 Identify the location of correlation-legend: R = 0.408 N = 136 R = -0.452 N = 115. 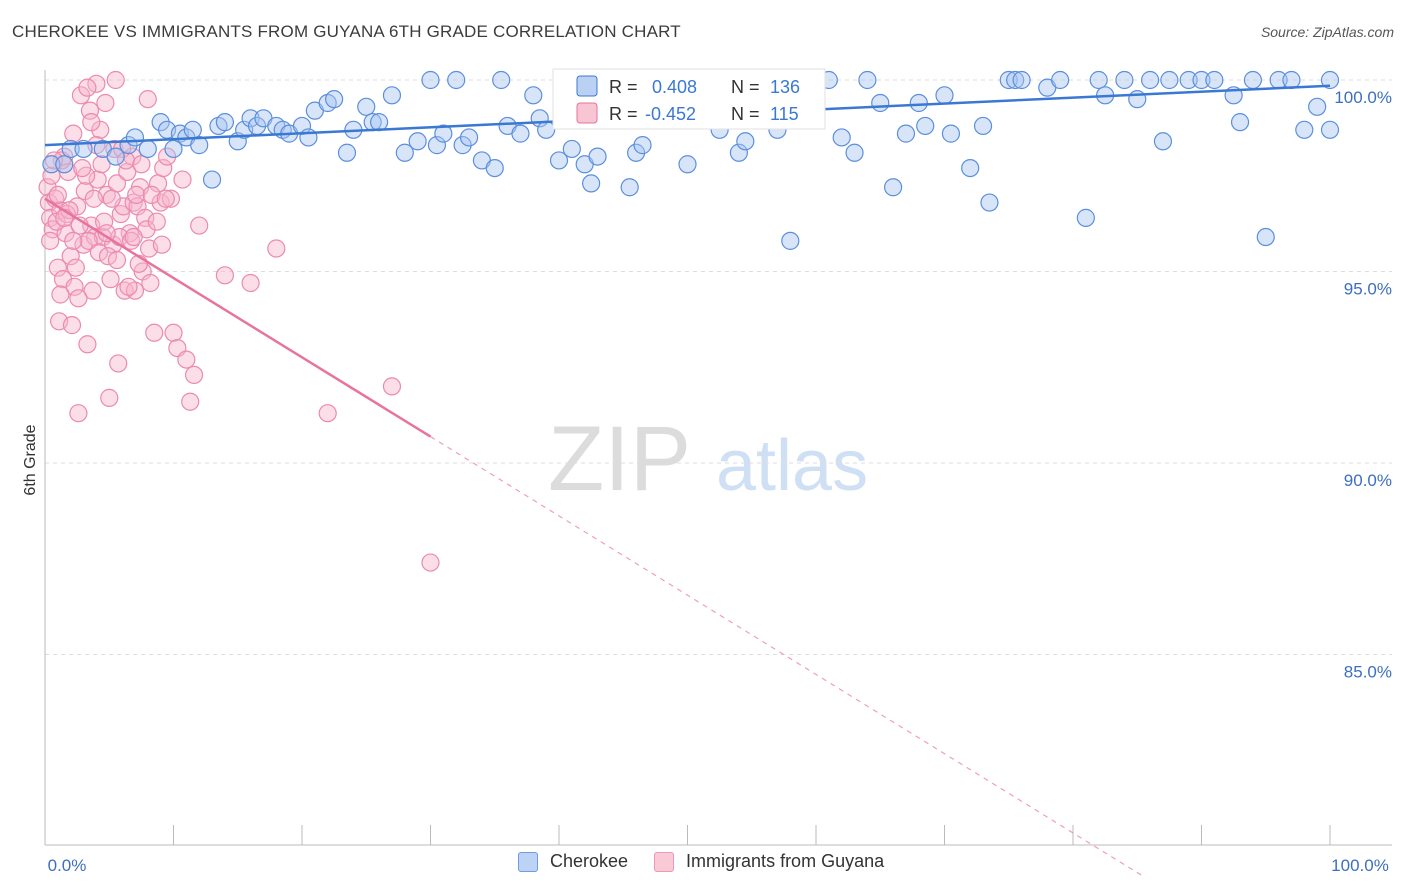
(689, 99).